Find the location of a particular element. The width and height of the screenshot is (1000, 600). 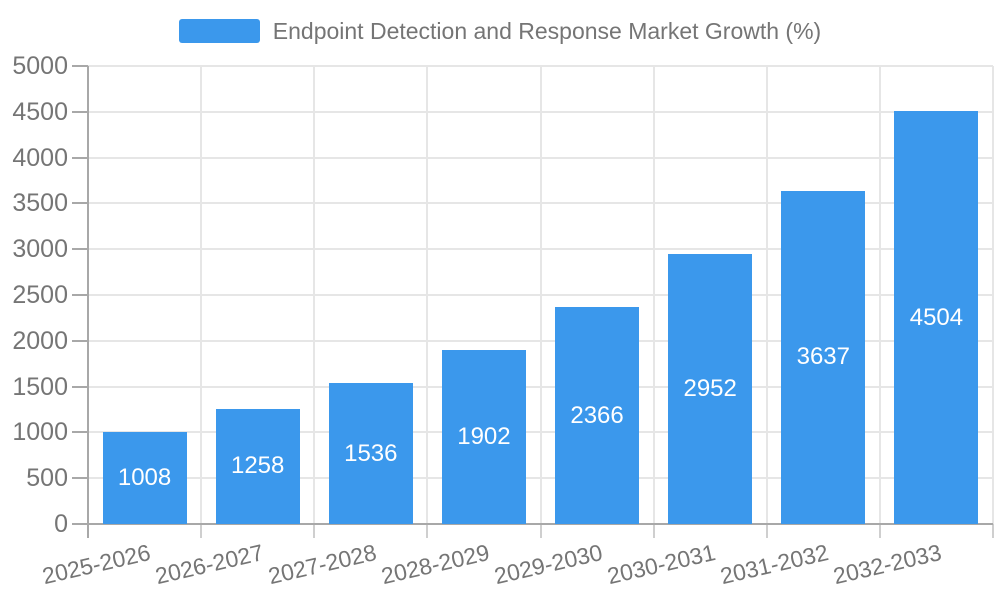

y-axis-label: 5000 is located at coordinates (40, 66).